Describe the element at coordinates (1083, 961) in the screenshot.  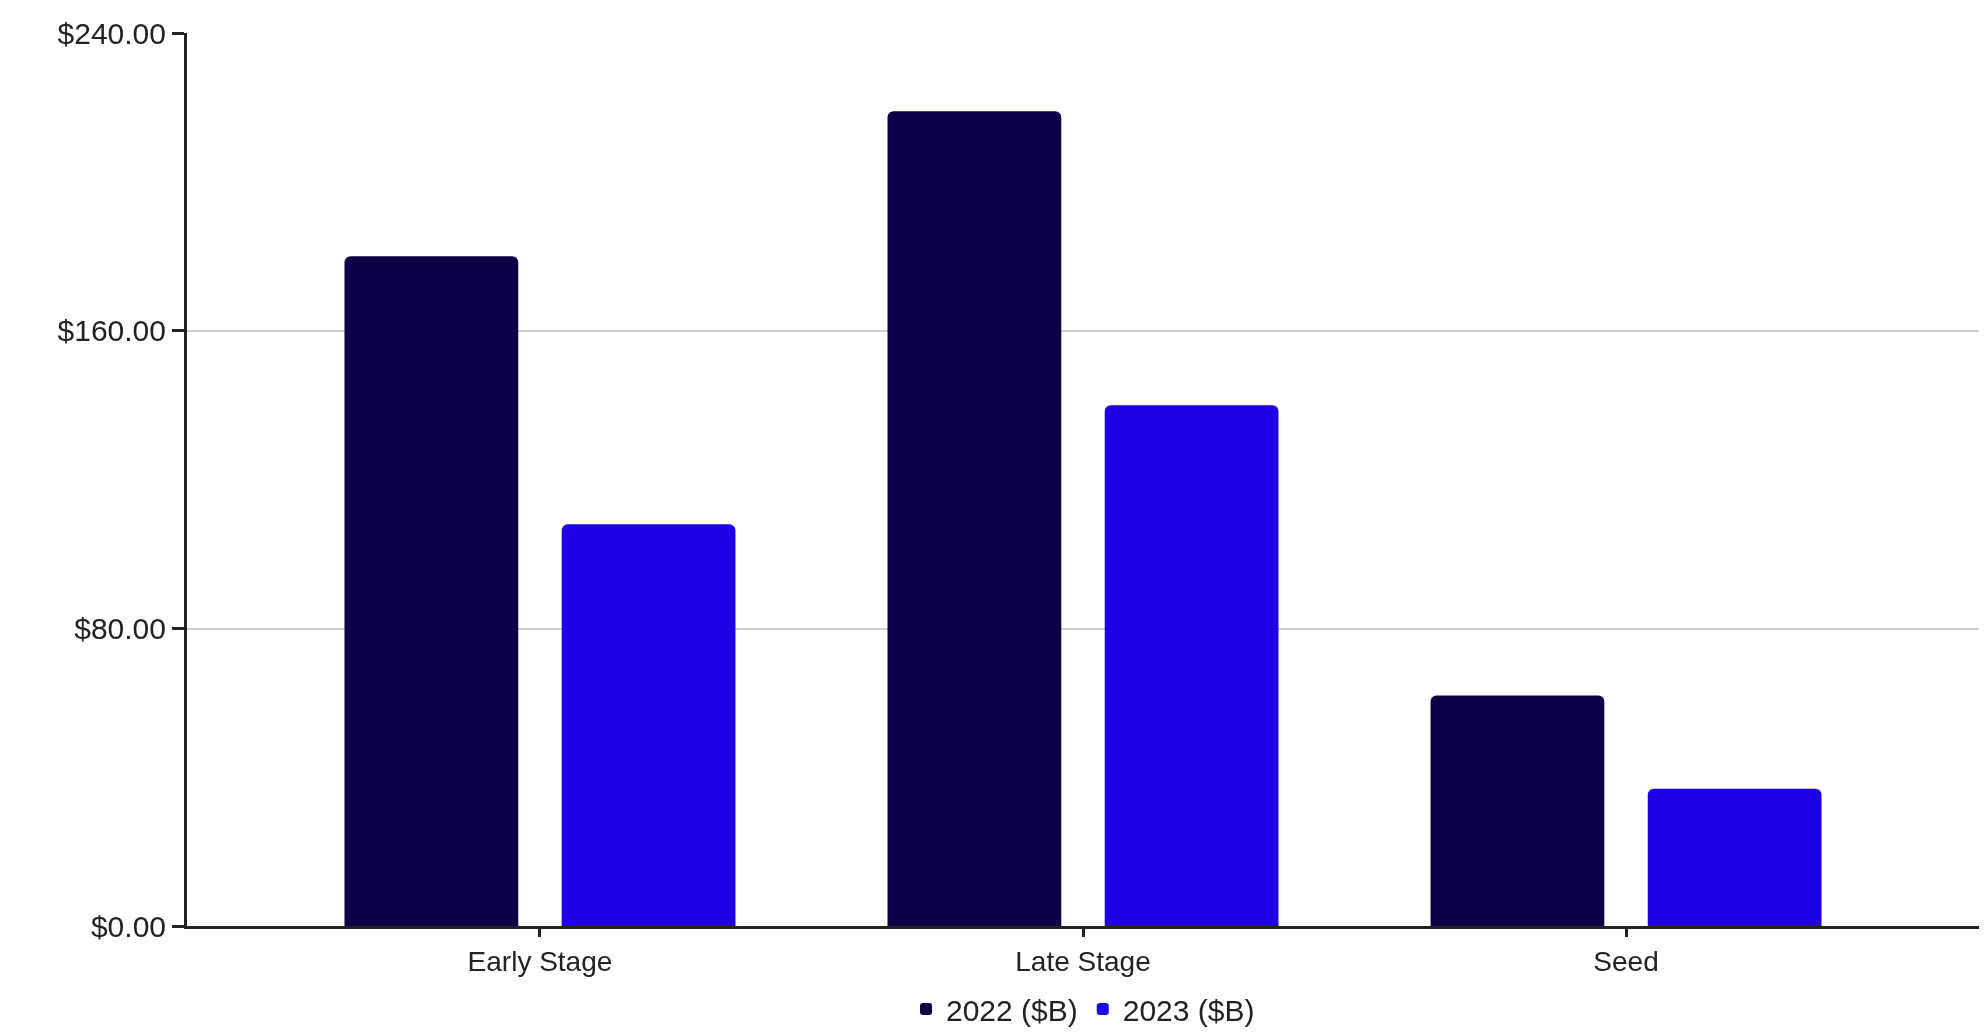
I see `x-tick-label: Late Stage` at that location.